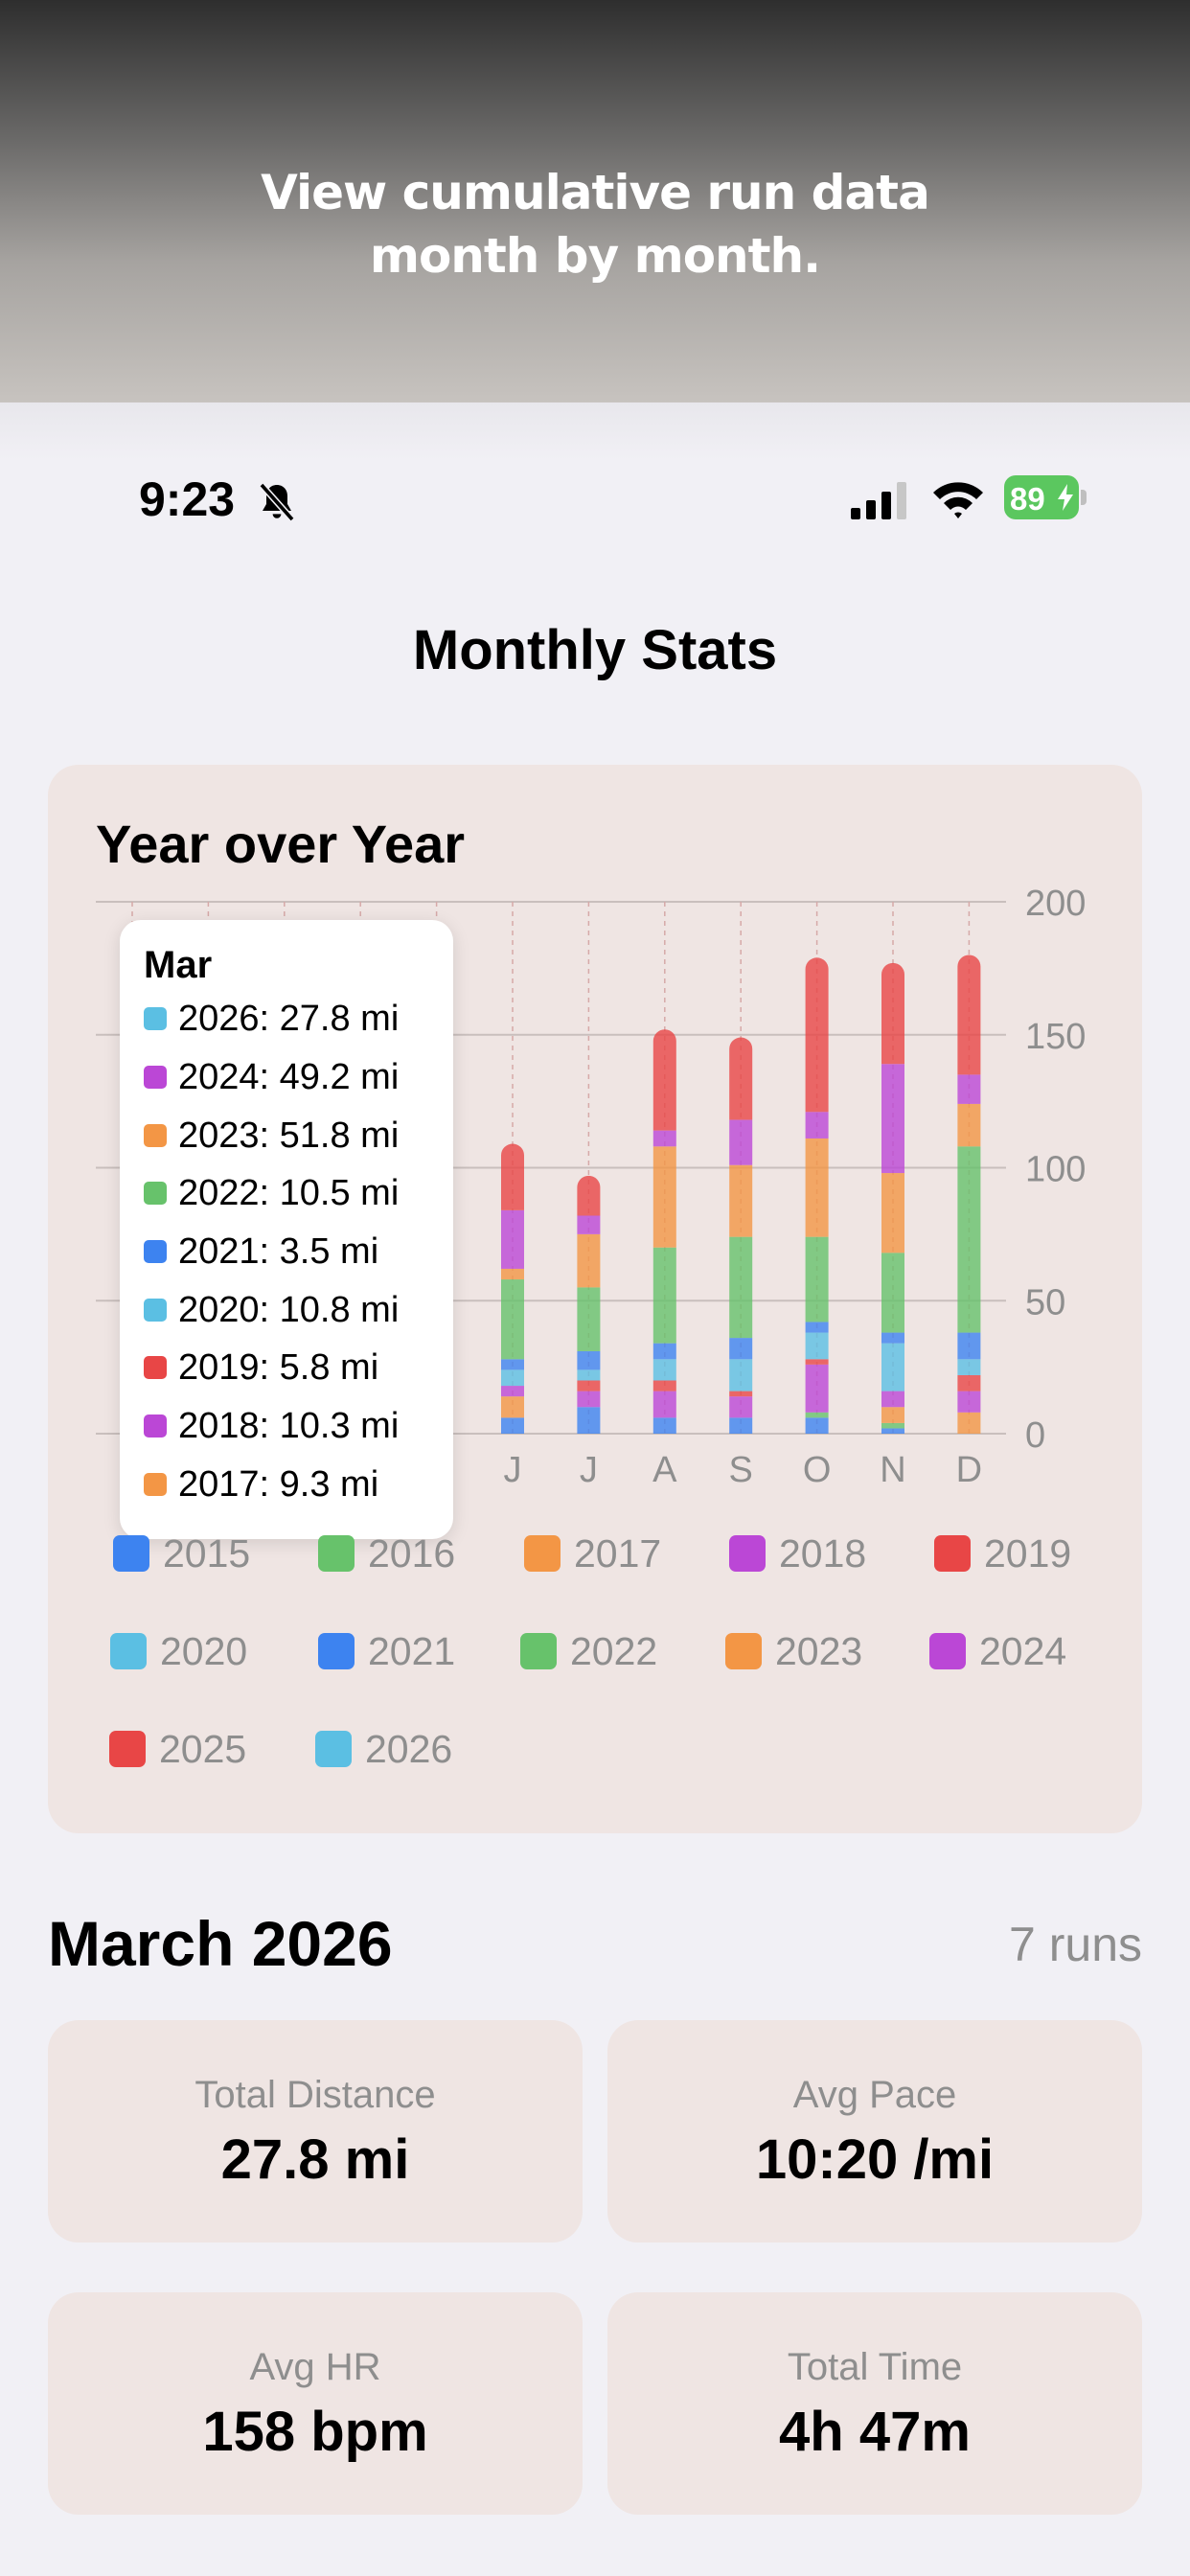 The image size is (1190, 2576). I want to click on battery-tip, so click(1084, 497).